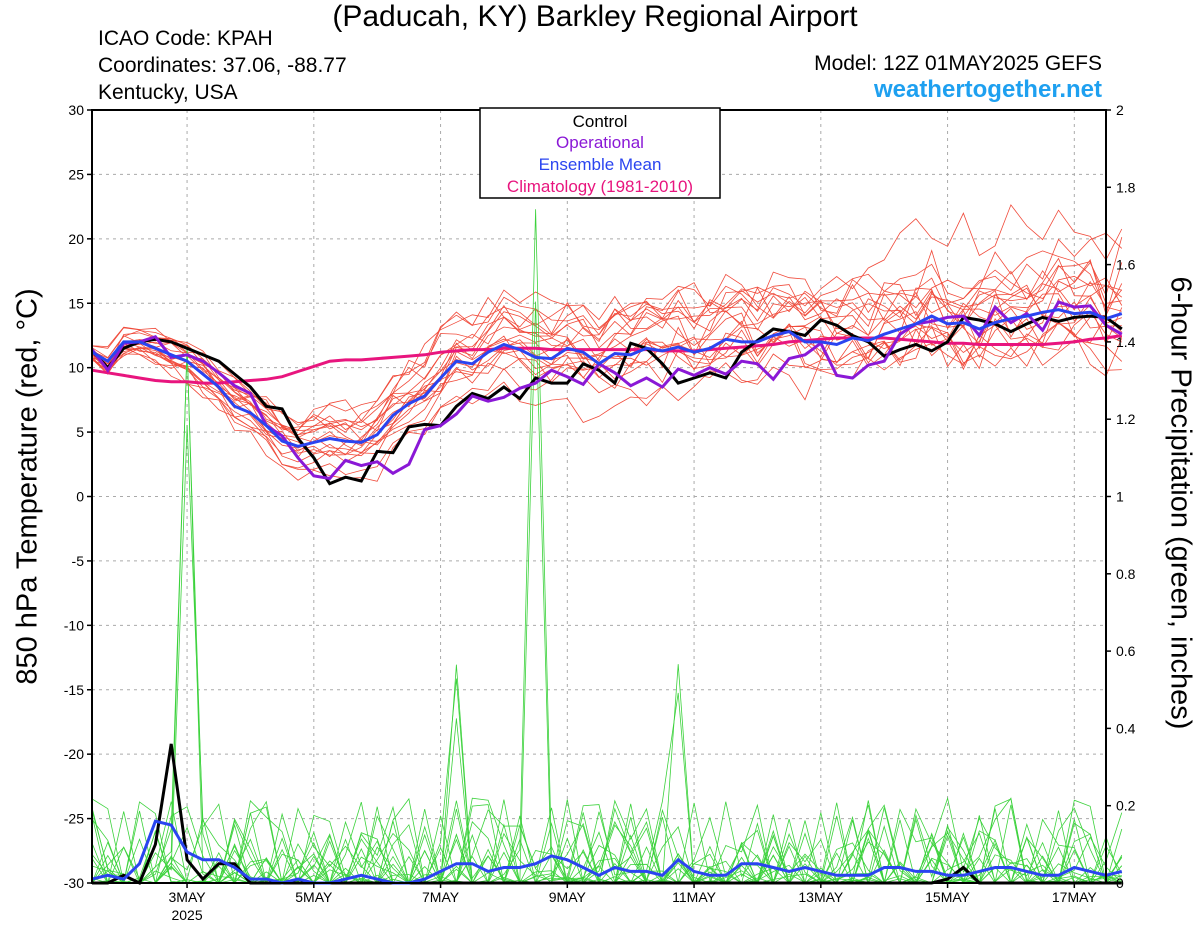  Describe the element at coordinates (78, 561) in the screenshot. I see `y-tick-label: -5` at that location.